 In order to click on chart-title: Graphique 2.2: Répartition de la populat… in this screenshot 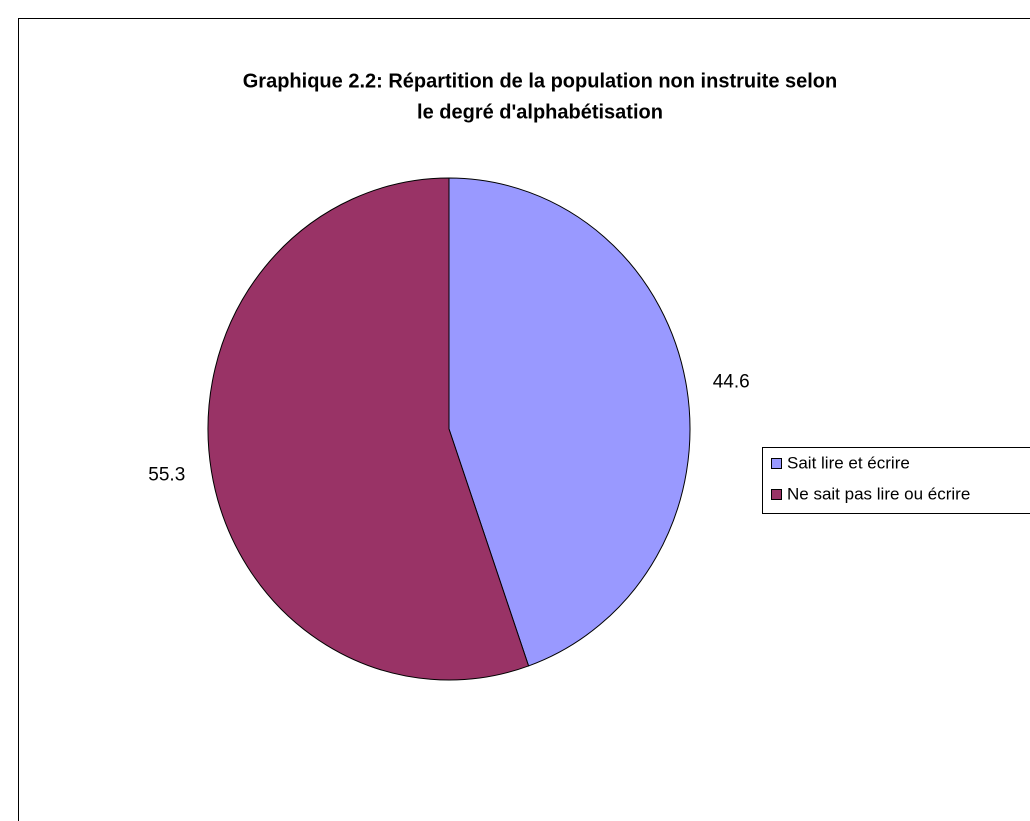, I will do `click(540, 81)`.